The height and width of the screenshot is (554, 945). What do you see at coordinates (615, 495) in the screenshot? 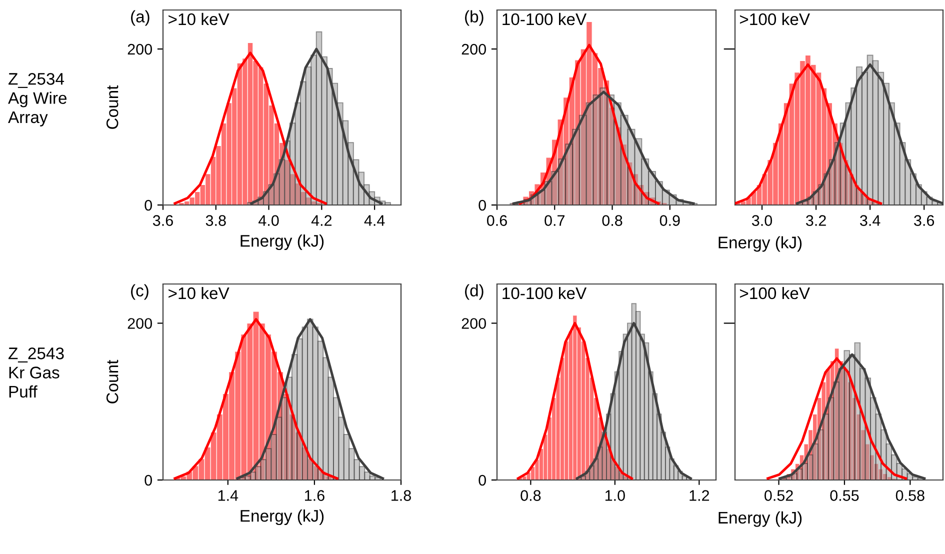
I see `x-tick-label: 1.0` at bounding box center [615, 495].